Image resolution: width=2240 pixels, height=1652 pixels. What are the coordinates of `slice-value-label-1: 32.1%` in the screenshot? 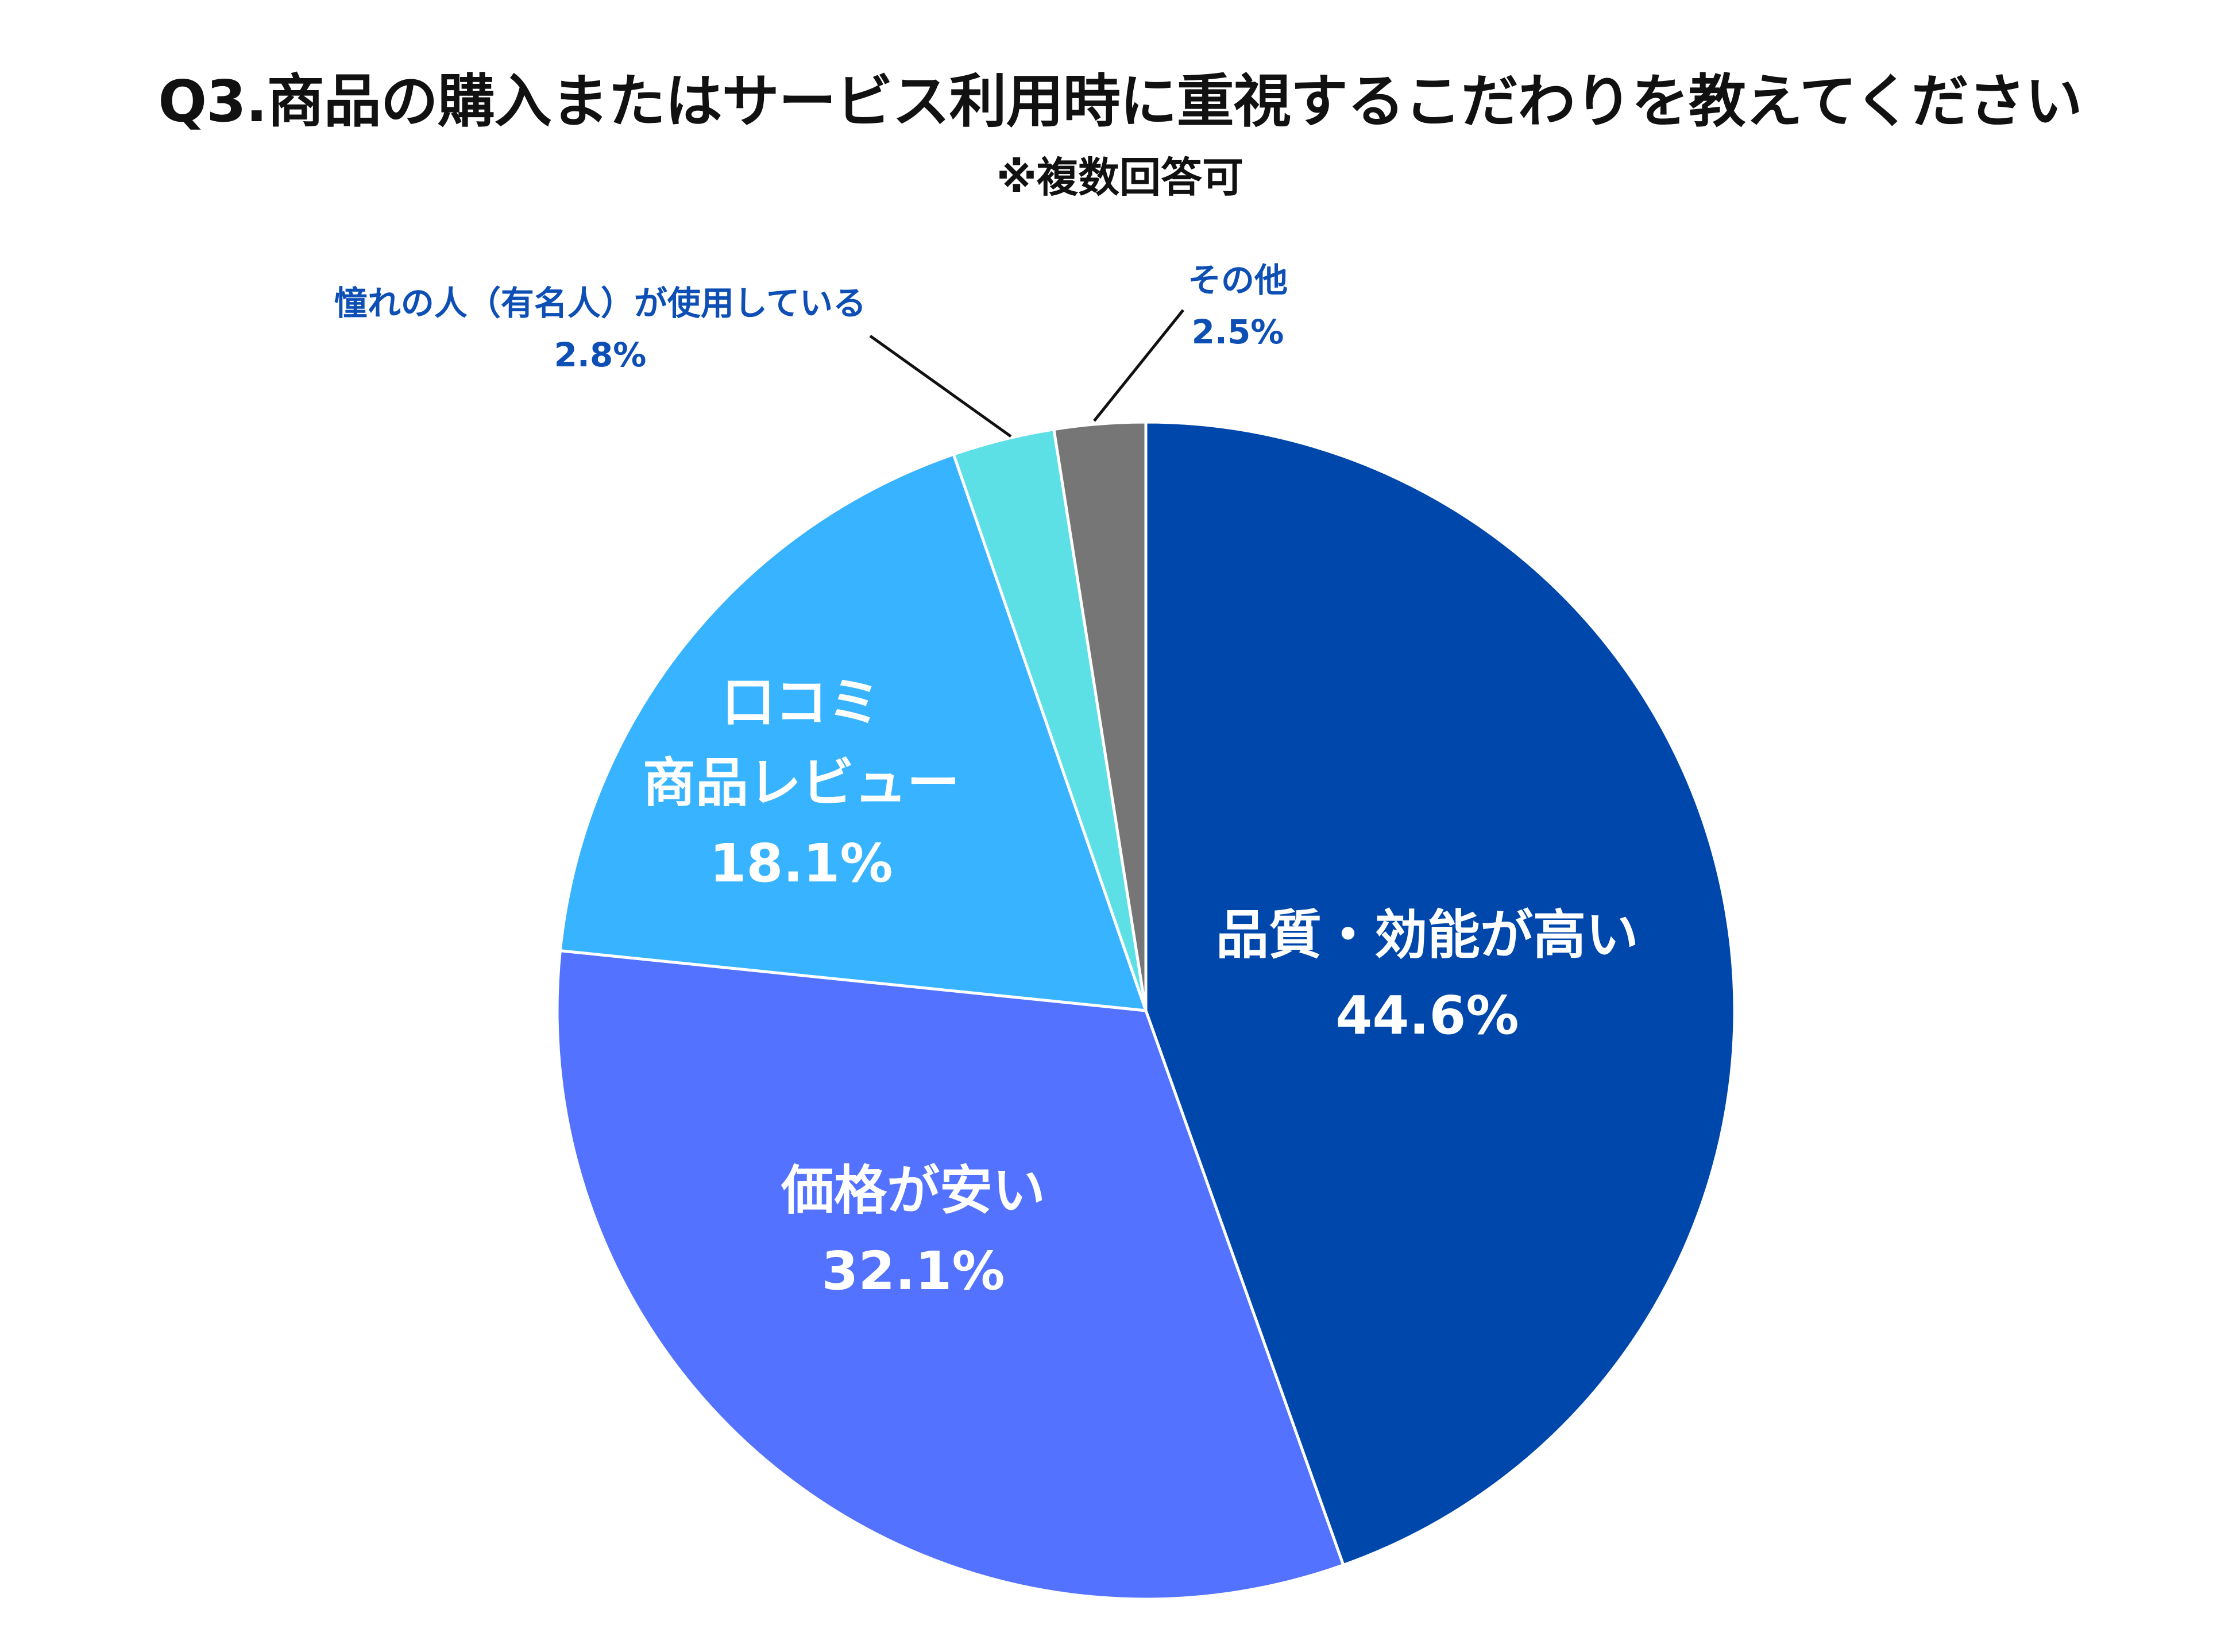 It's located at (913, 1271).